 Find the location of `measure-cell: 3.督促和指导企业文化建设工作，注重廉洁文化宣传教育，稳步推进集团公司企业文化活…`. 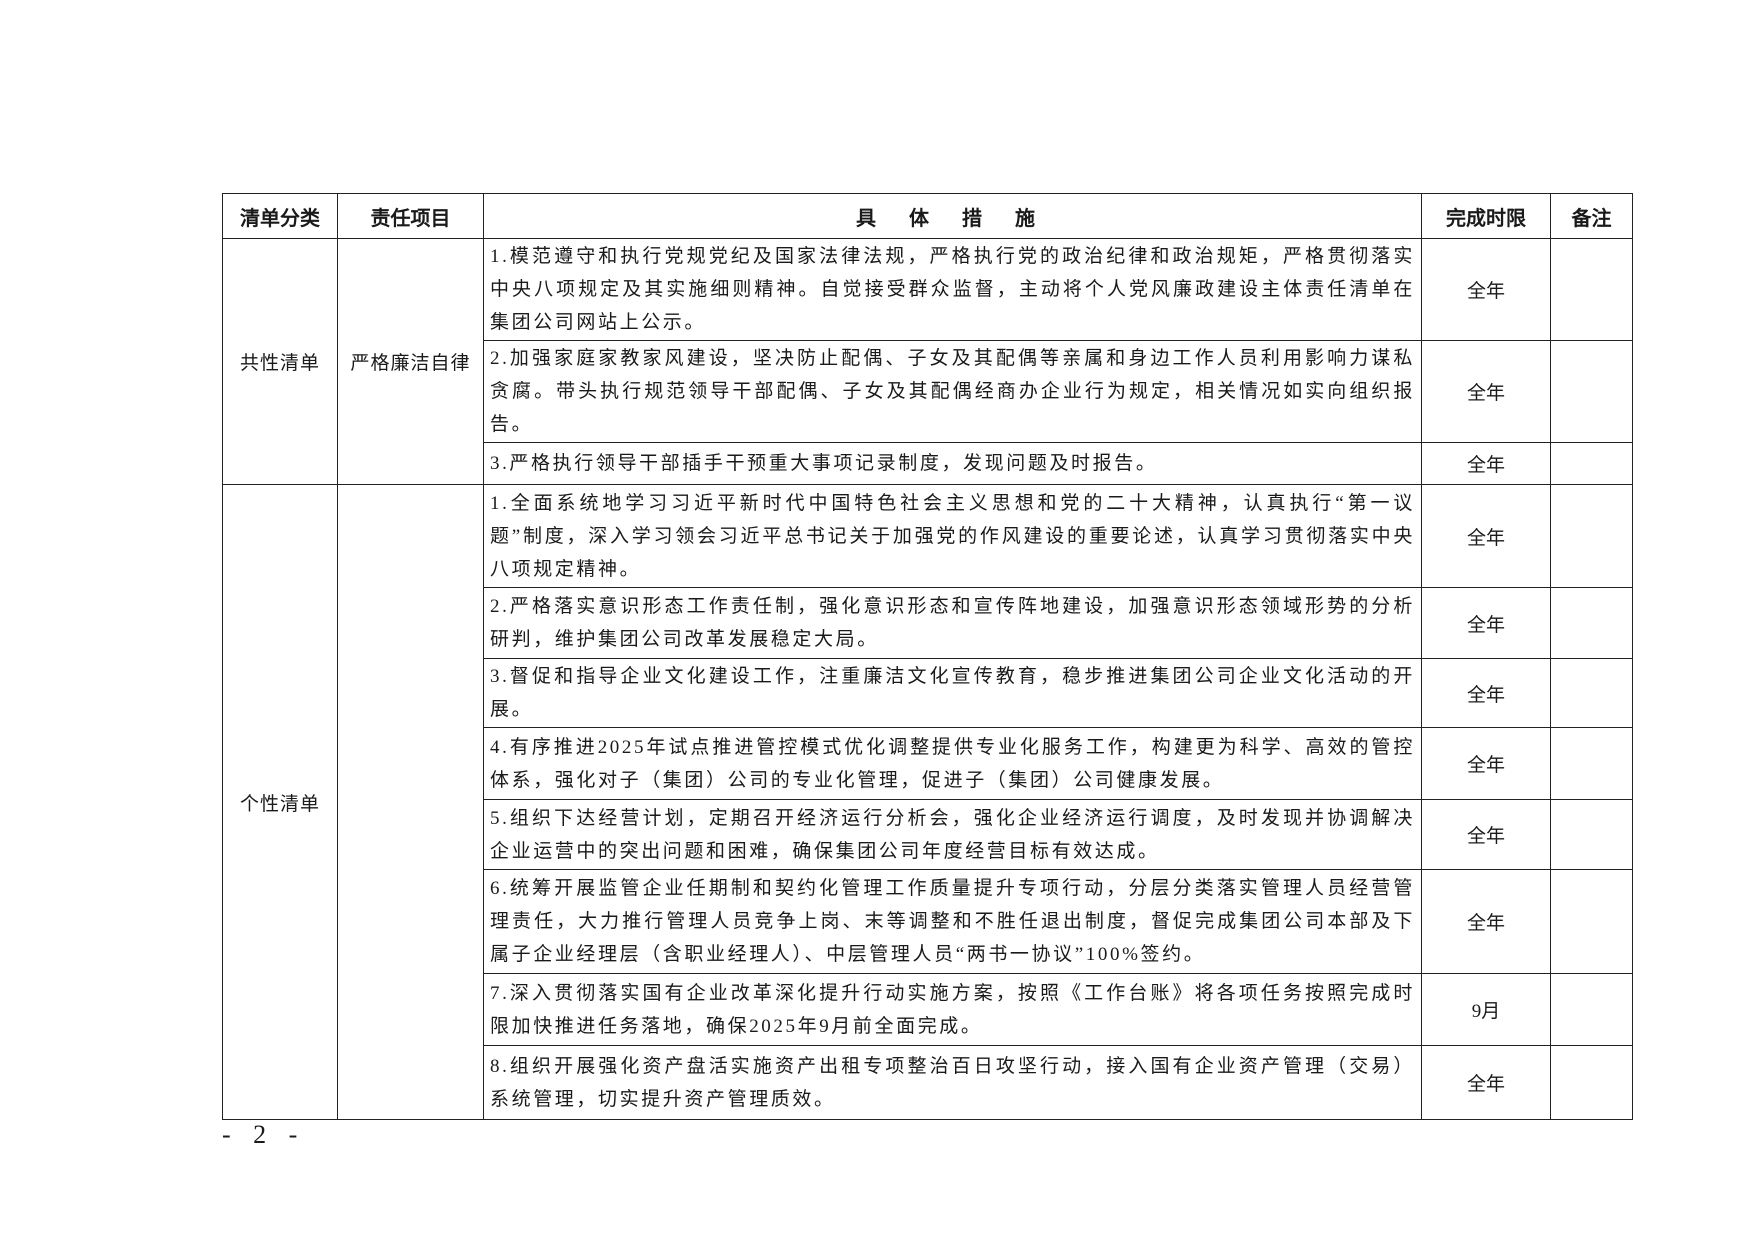

measure-cell: 3.督促和指导企业文化建设工作，注重廉洁文化宣传教育，稳步推进集团公司企业文化活… is located at coordinates (952, 693).